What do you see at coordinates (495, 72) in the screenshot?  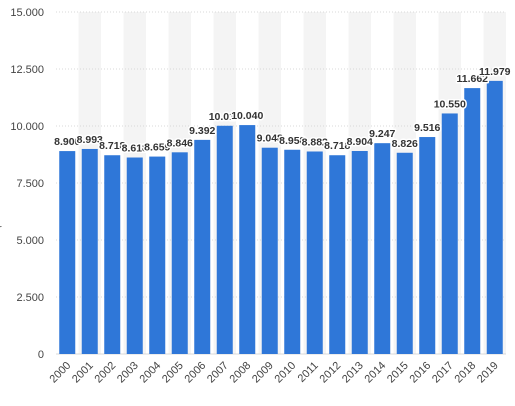 I see `data-label: 11.979` at bounding box center [495, 72].